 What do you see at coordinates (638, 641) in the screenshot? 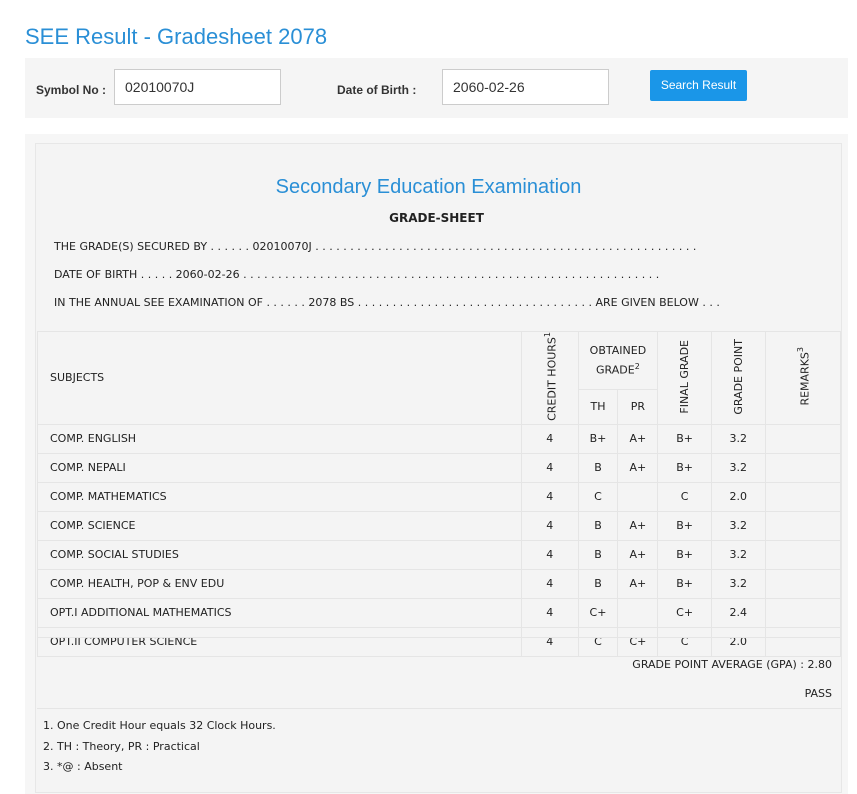
I see `pr-grade-cell: C+` at bounding box center [638, 641].